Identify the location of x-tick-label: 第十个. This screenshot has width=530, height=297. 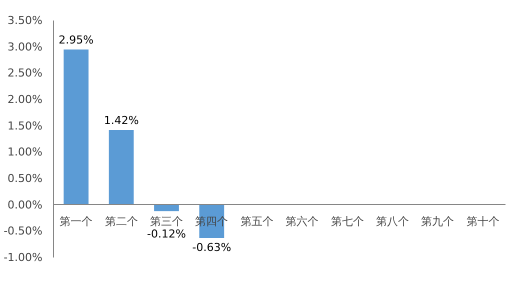
(483, 221).